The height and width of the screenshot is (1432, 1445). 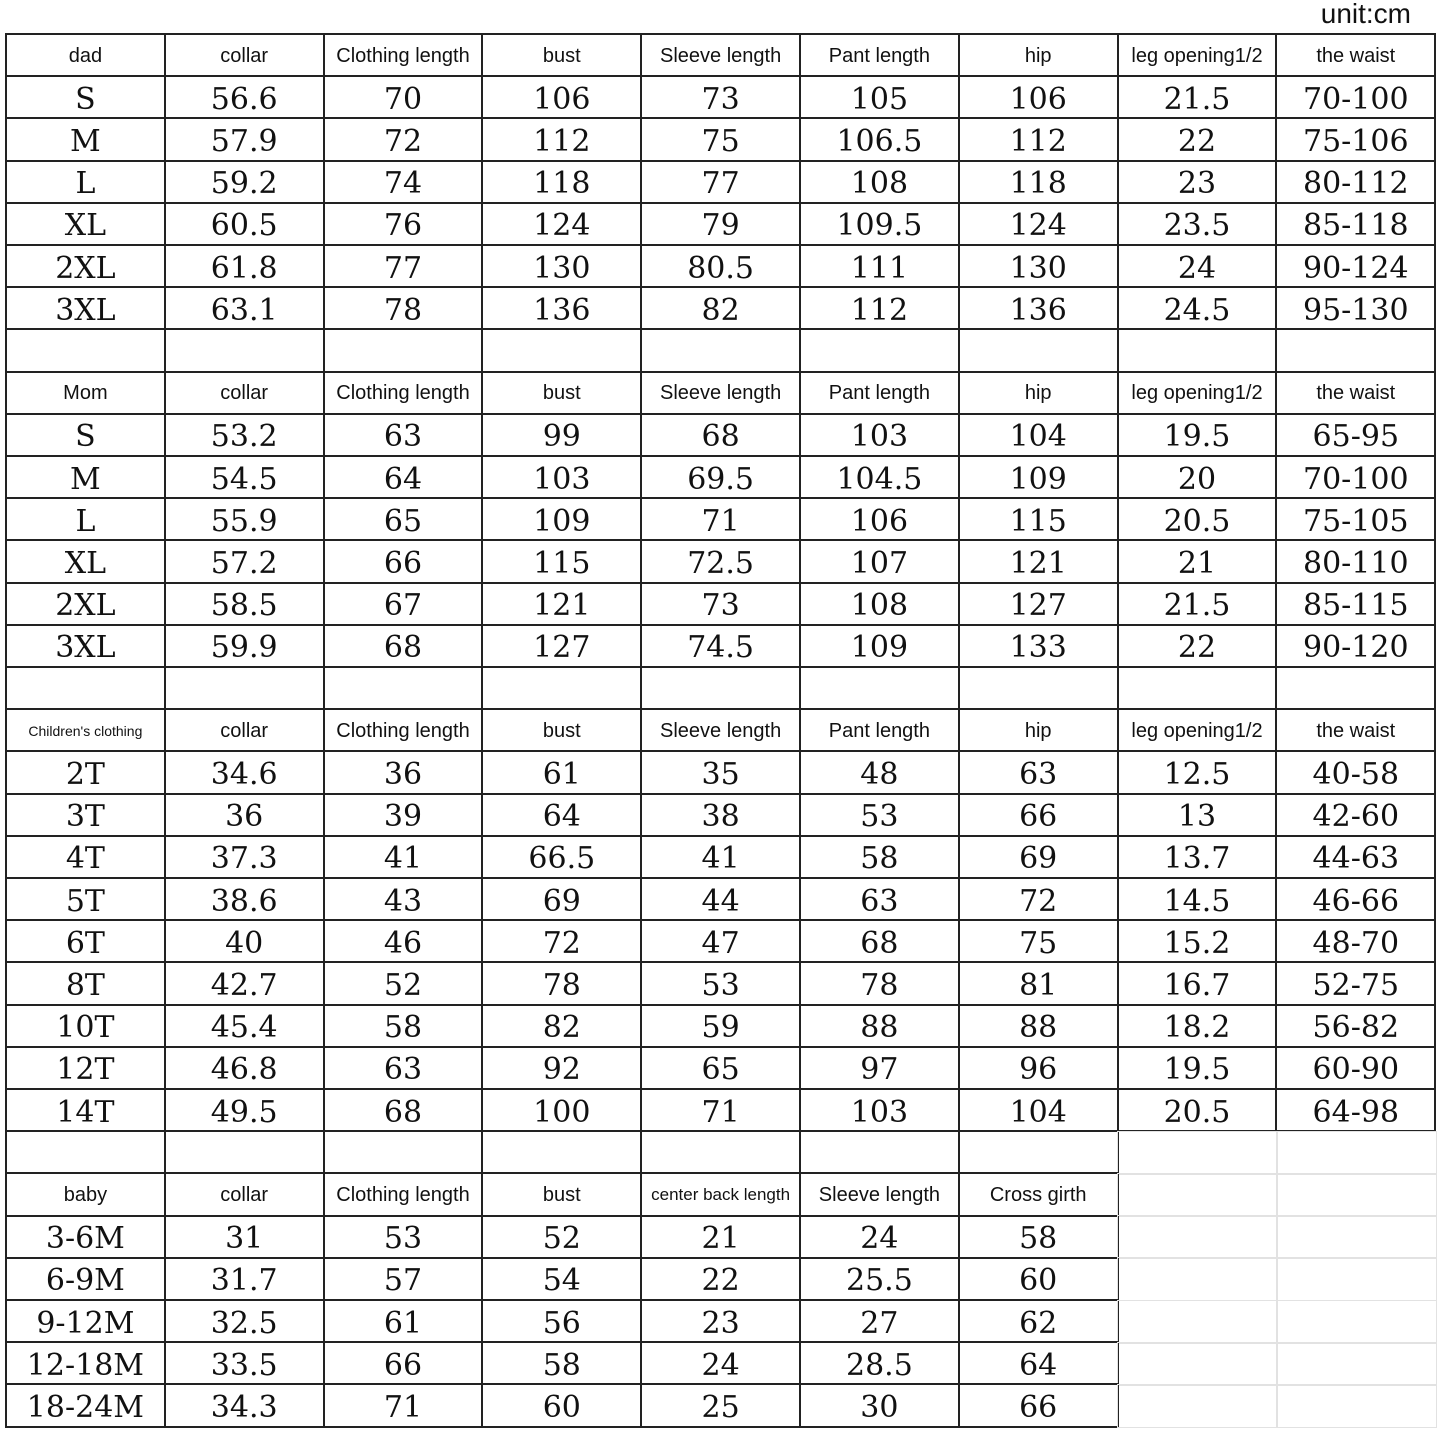 I want to click on measurement-cell: 30, so click(x=879, y=1405).